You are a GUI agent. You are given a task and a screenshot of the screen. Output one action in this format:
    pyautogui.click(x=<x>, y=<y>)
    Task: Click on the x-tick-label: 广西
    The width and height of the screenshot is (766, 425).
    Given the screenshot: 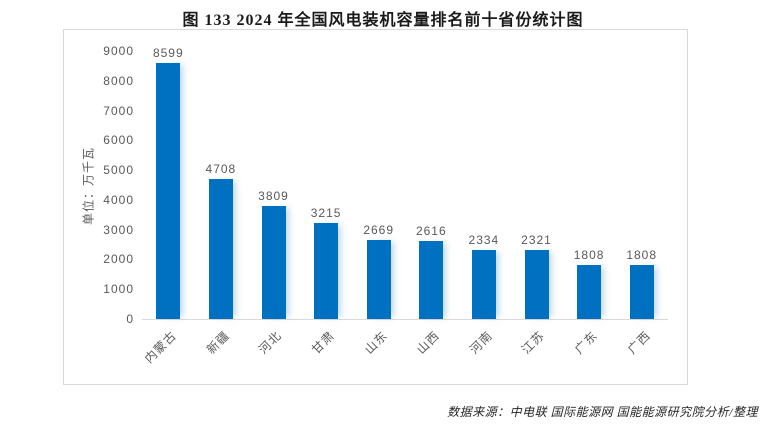 What is the action you would take?
    pyautogui.click(x=639, y=342)
    